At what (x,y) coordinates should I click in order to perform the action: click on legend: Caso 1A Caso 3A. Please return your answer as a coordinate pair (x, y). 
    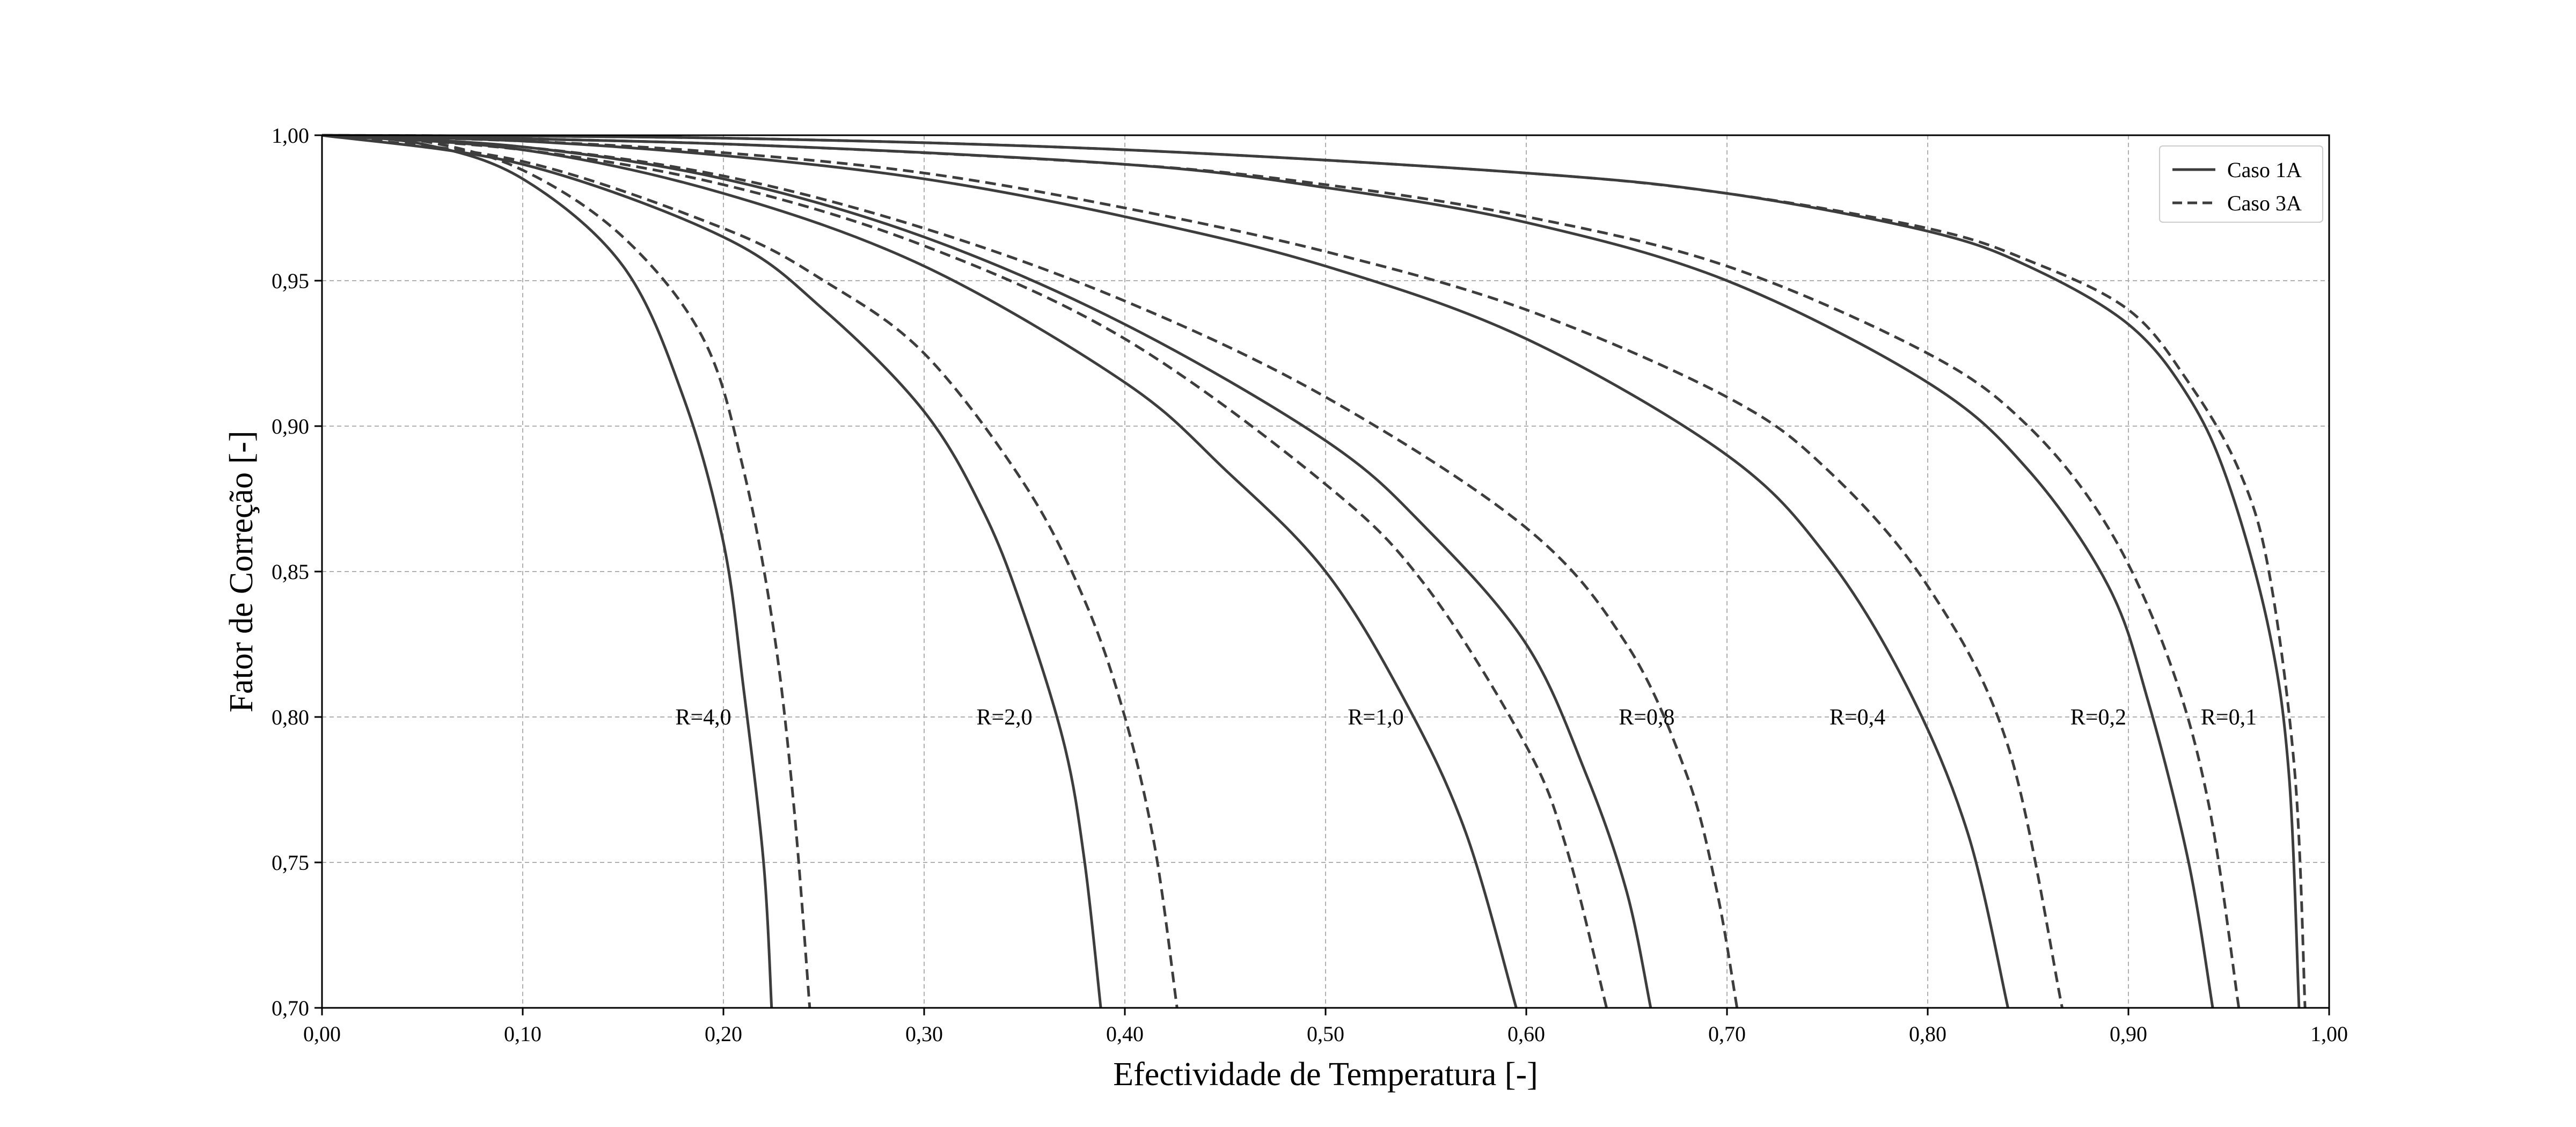
    Looking at the image, I should click on (2241, 184).